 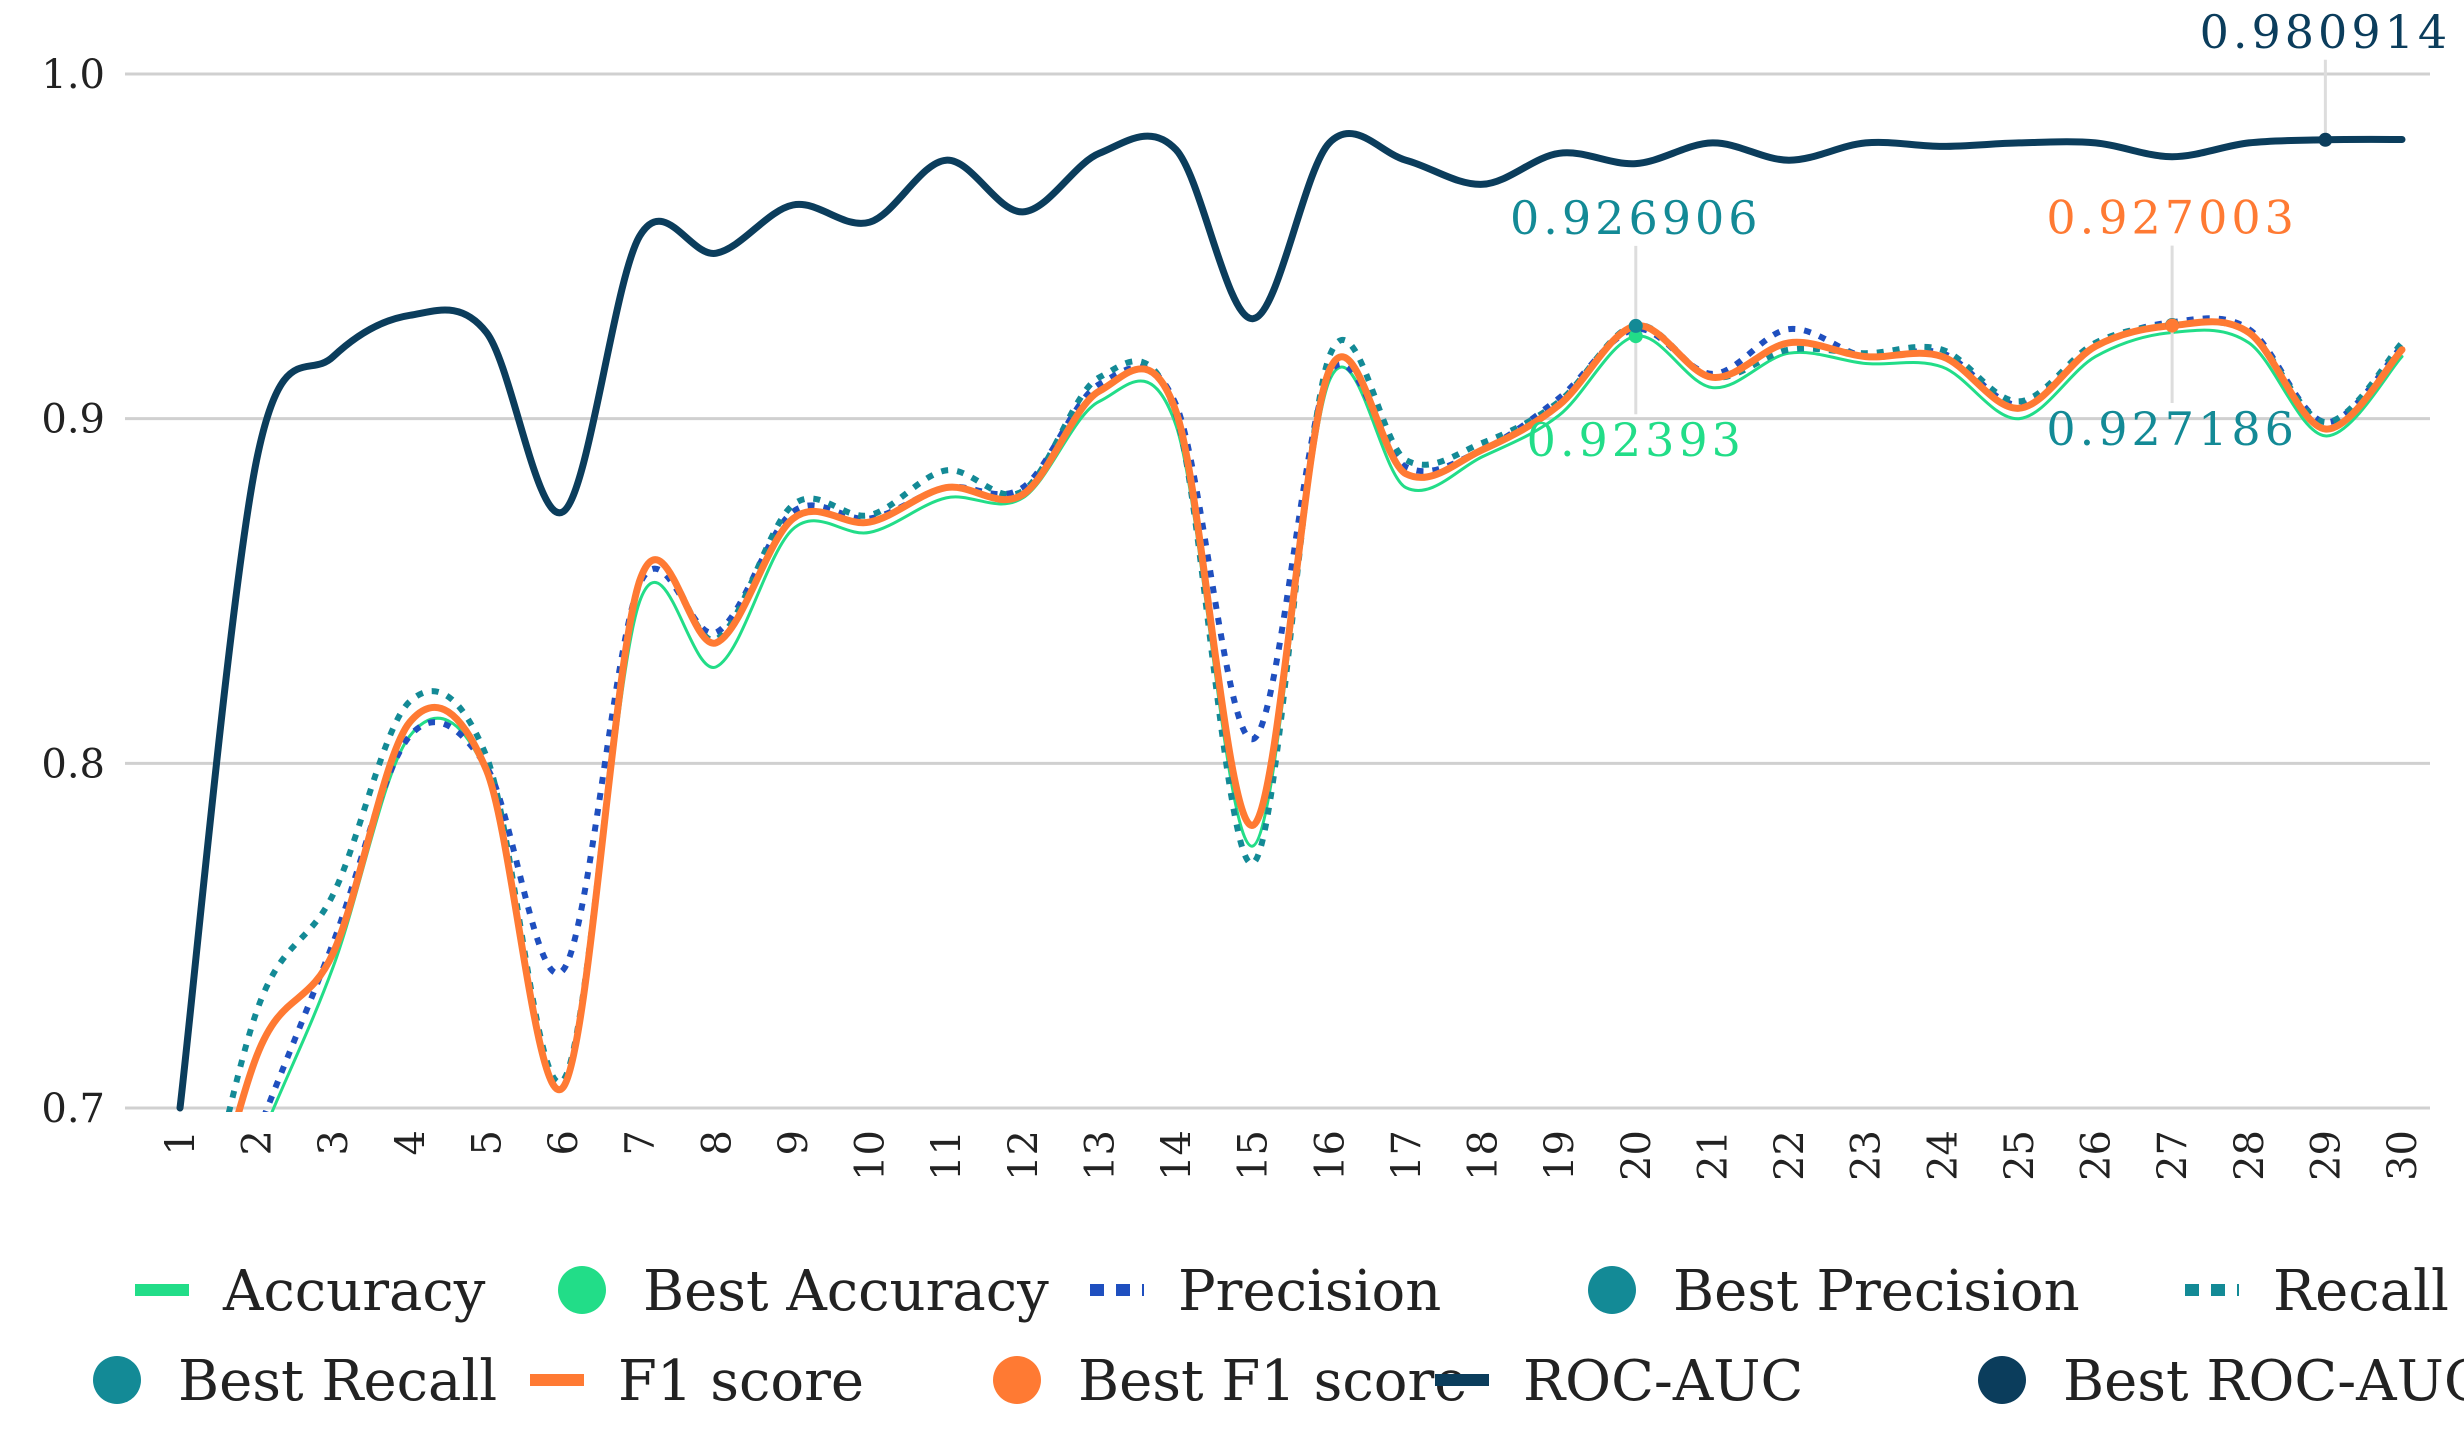 What do you see at coordinates (181, 1142) in the screenshot?
I see `x-tick-label: 1` at bounding box center [181, 1142].